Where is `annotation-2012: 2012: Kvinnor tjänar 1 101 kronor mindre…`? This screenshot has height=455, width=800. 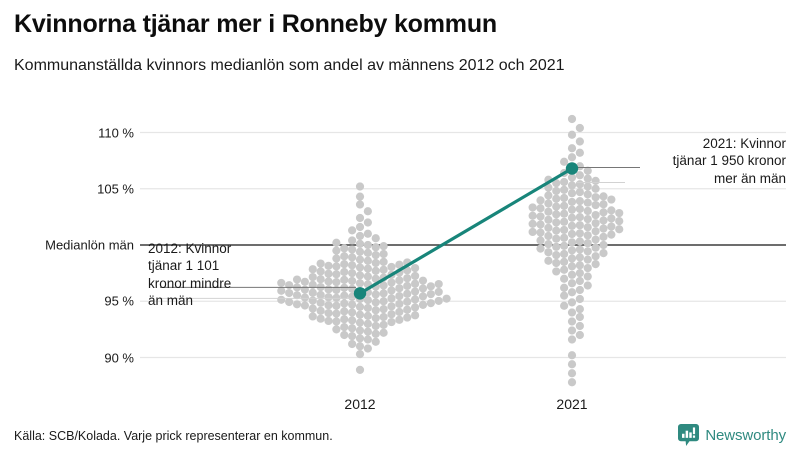
annotation-2012: 2012: Kvinnor tjänar 1 101 kronor mindre… is located at coordinates (190, 274).